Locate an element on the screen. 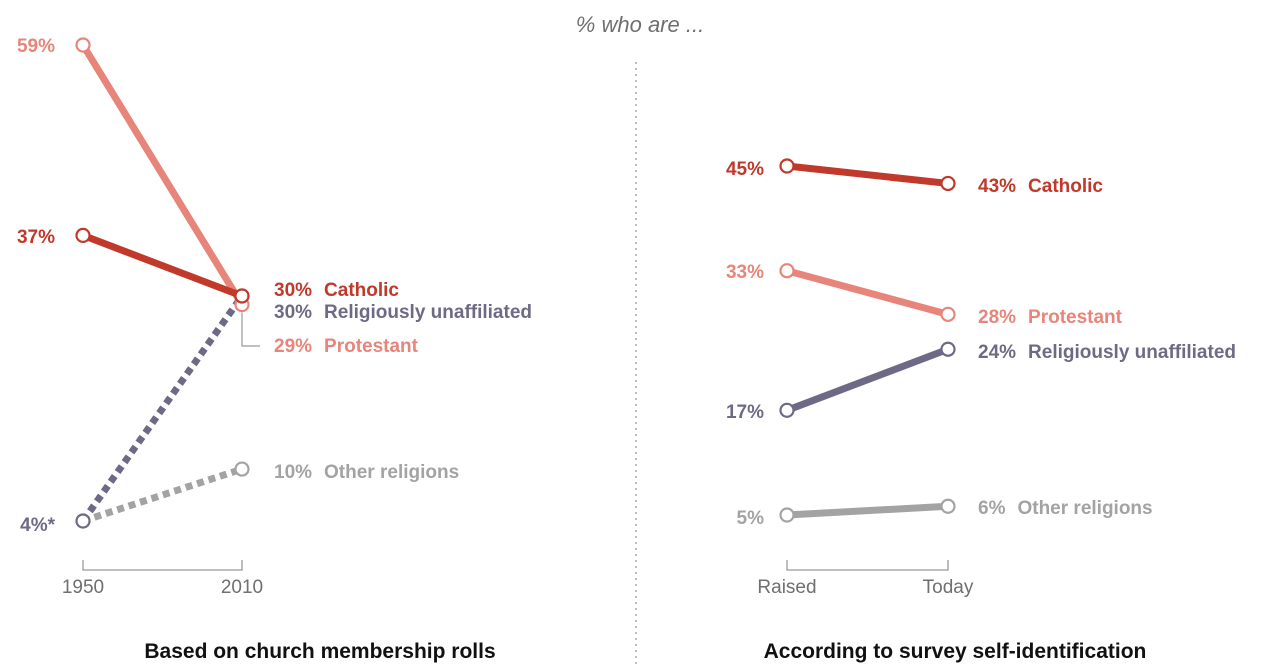  x-tick-label-raised: Raised is located at coordinates (786, 587).